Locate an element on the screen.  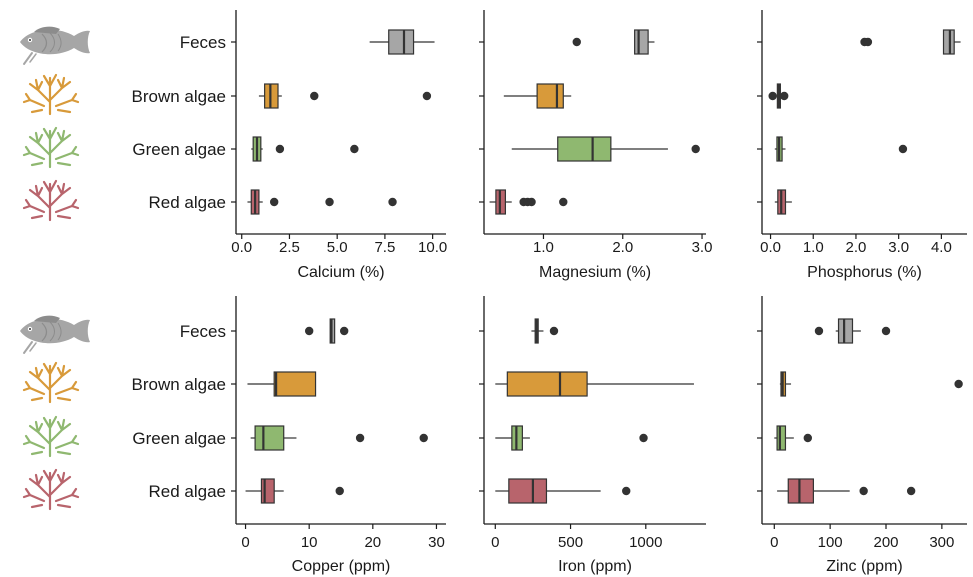
x-tick-label: 500 is located at coordinates (570, 542).